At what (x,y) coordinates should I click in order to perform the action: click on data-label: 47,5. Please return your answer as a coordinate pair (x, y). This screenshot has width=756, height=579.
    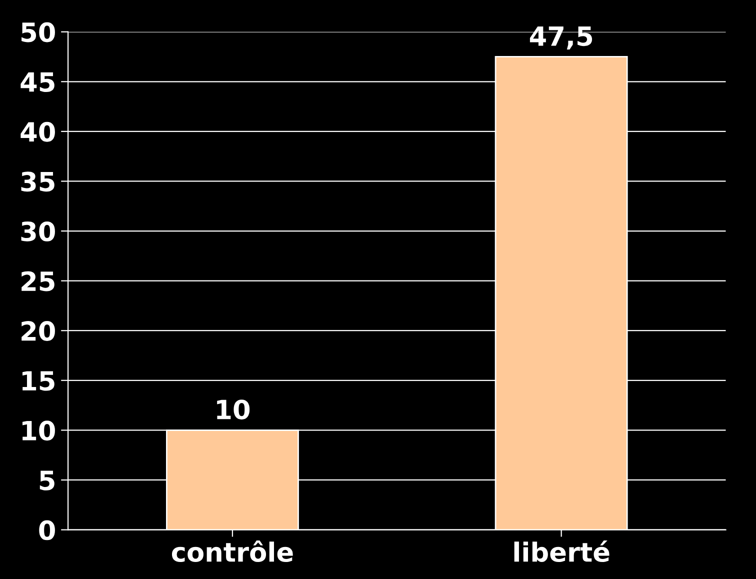
    Looking at the image, I should click on (561, 38).